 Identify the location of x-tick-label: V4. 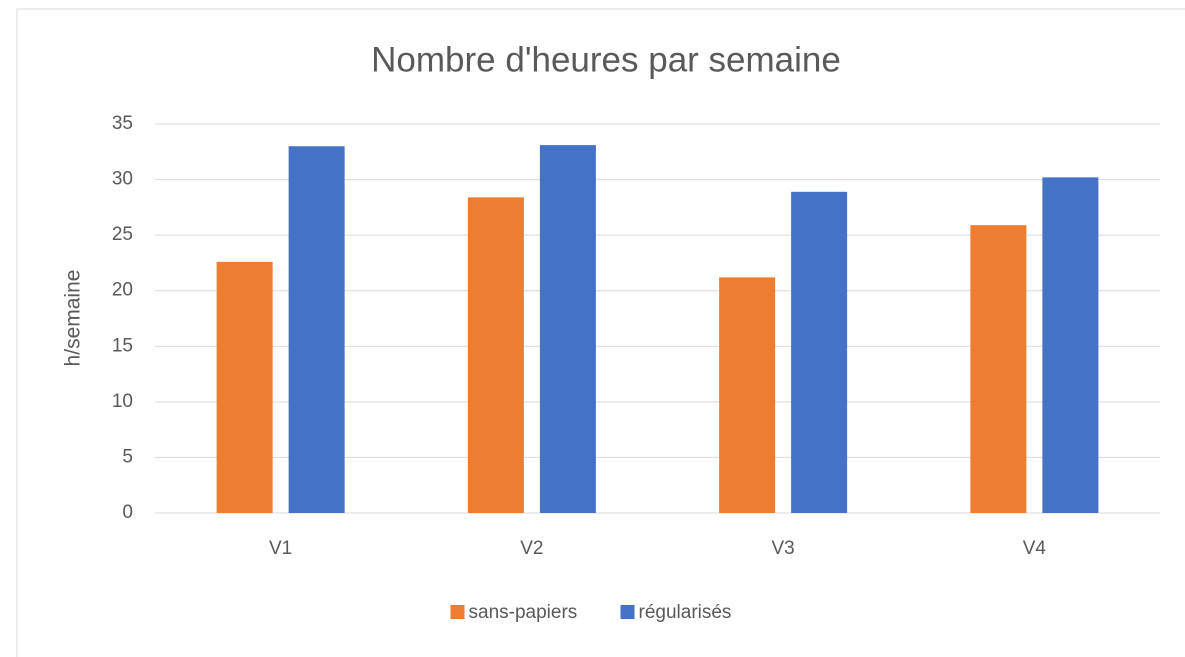
(1035, 548).